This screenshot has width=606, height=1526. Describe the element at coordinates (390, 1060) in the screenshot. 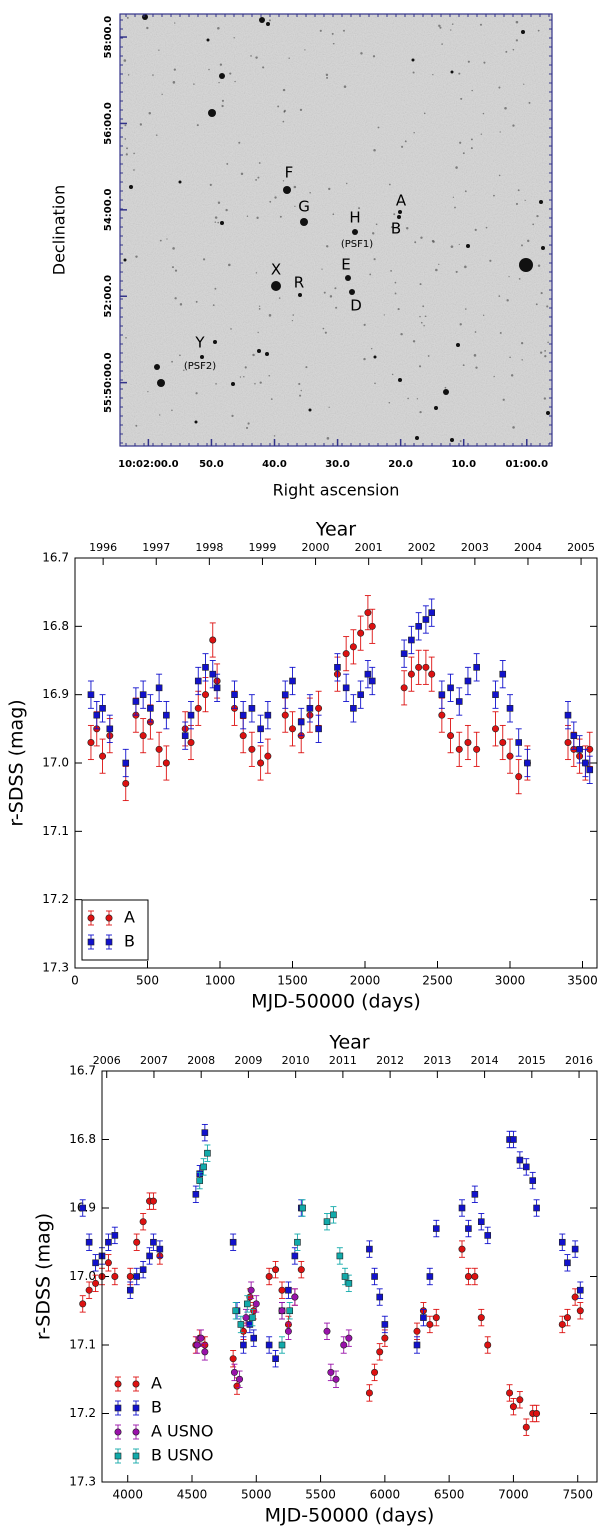

I see `x2-tick-label: 2012` at that location.